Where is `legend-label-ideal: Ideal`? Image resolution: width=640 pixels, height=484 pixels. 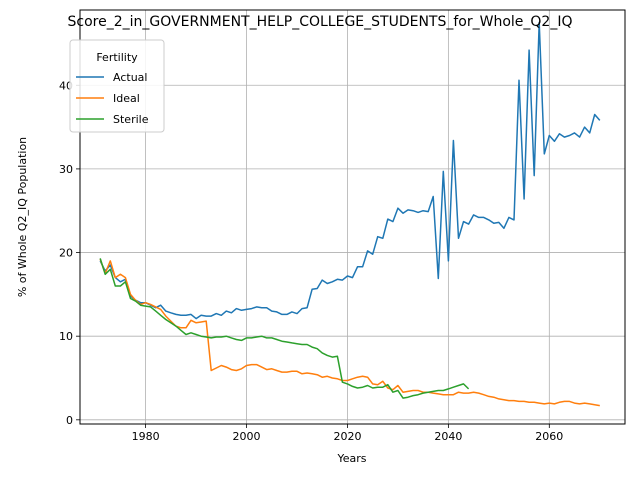
legend-label-ideal: Ideal is located at coordinates (126, 98).